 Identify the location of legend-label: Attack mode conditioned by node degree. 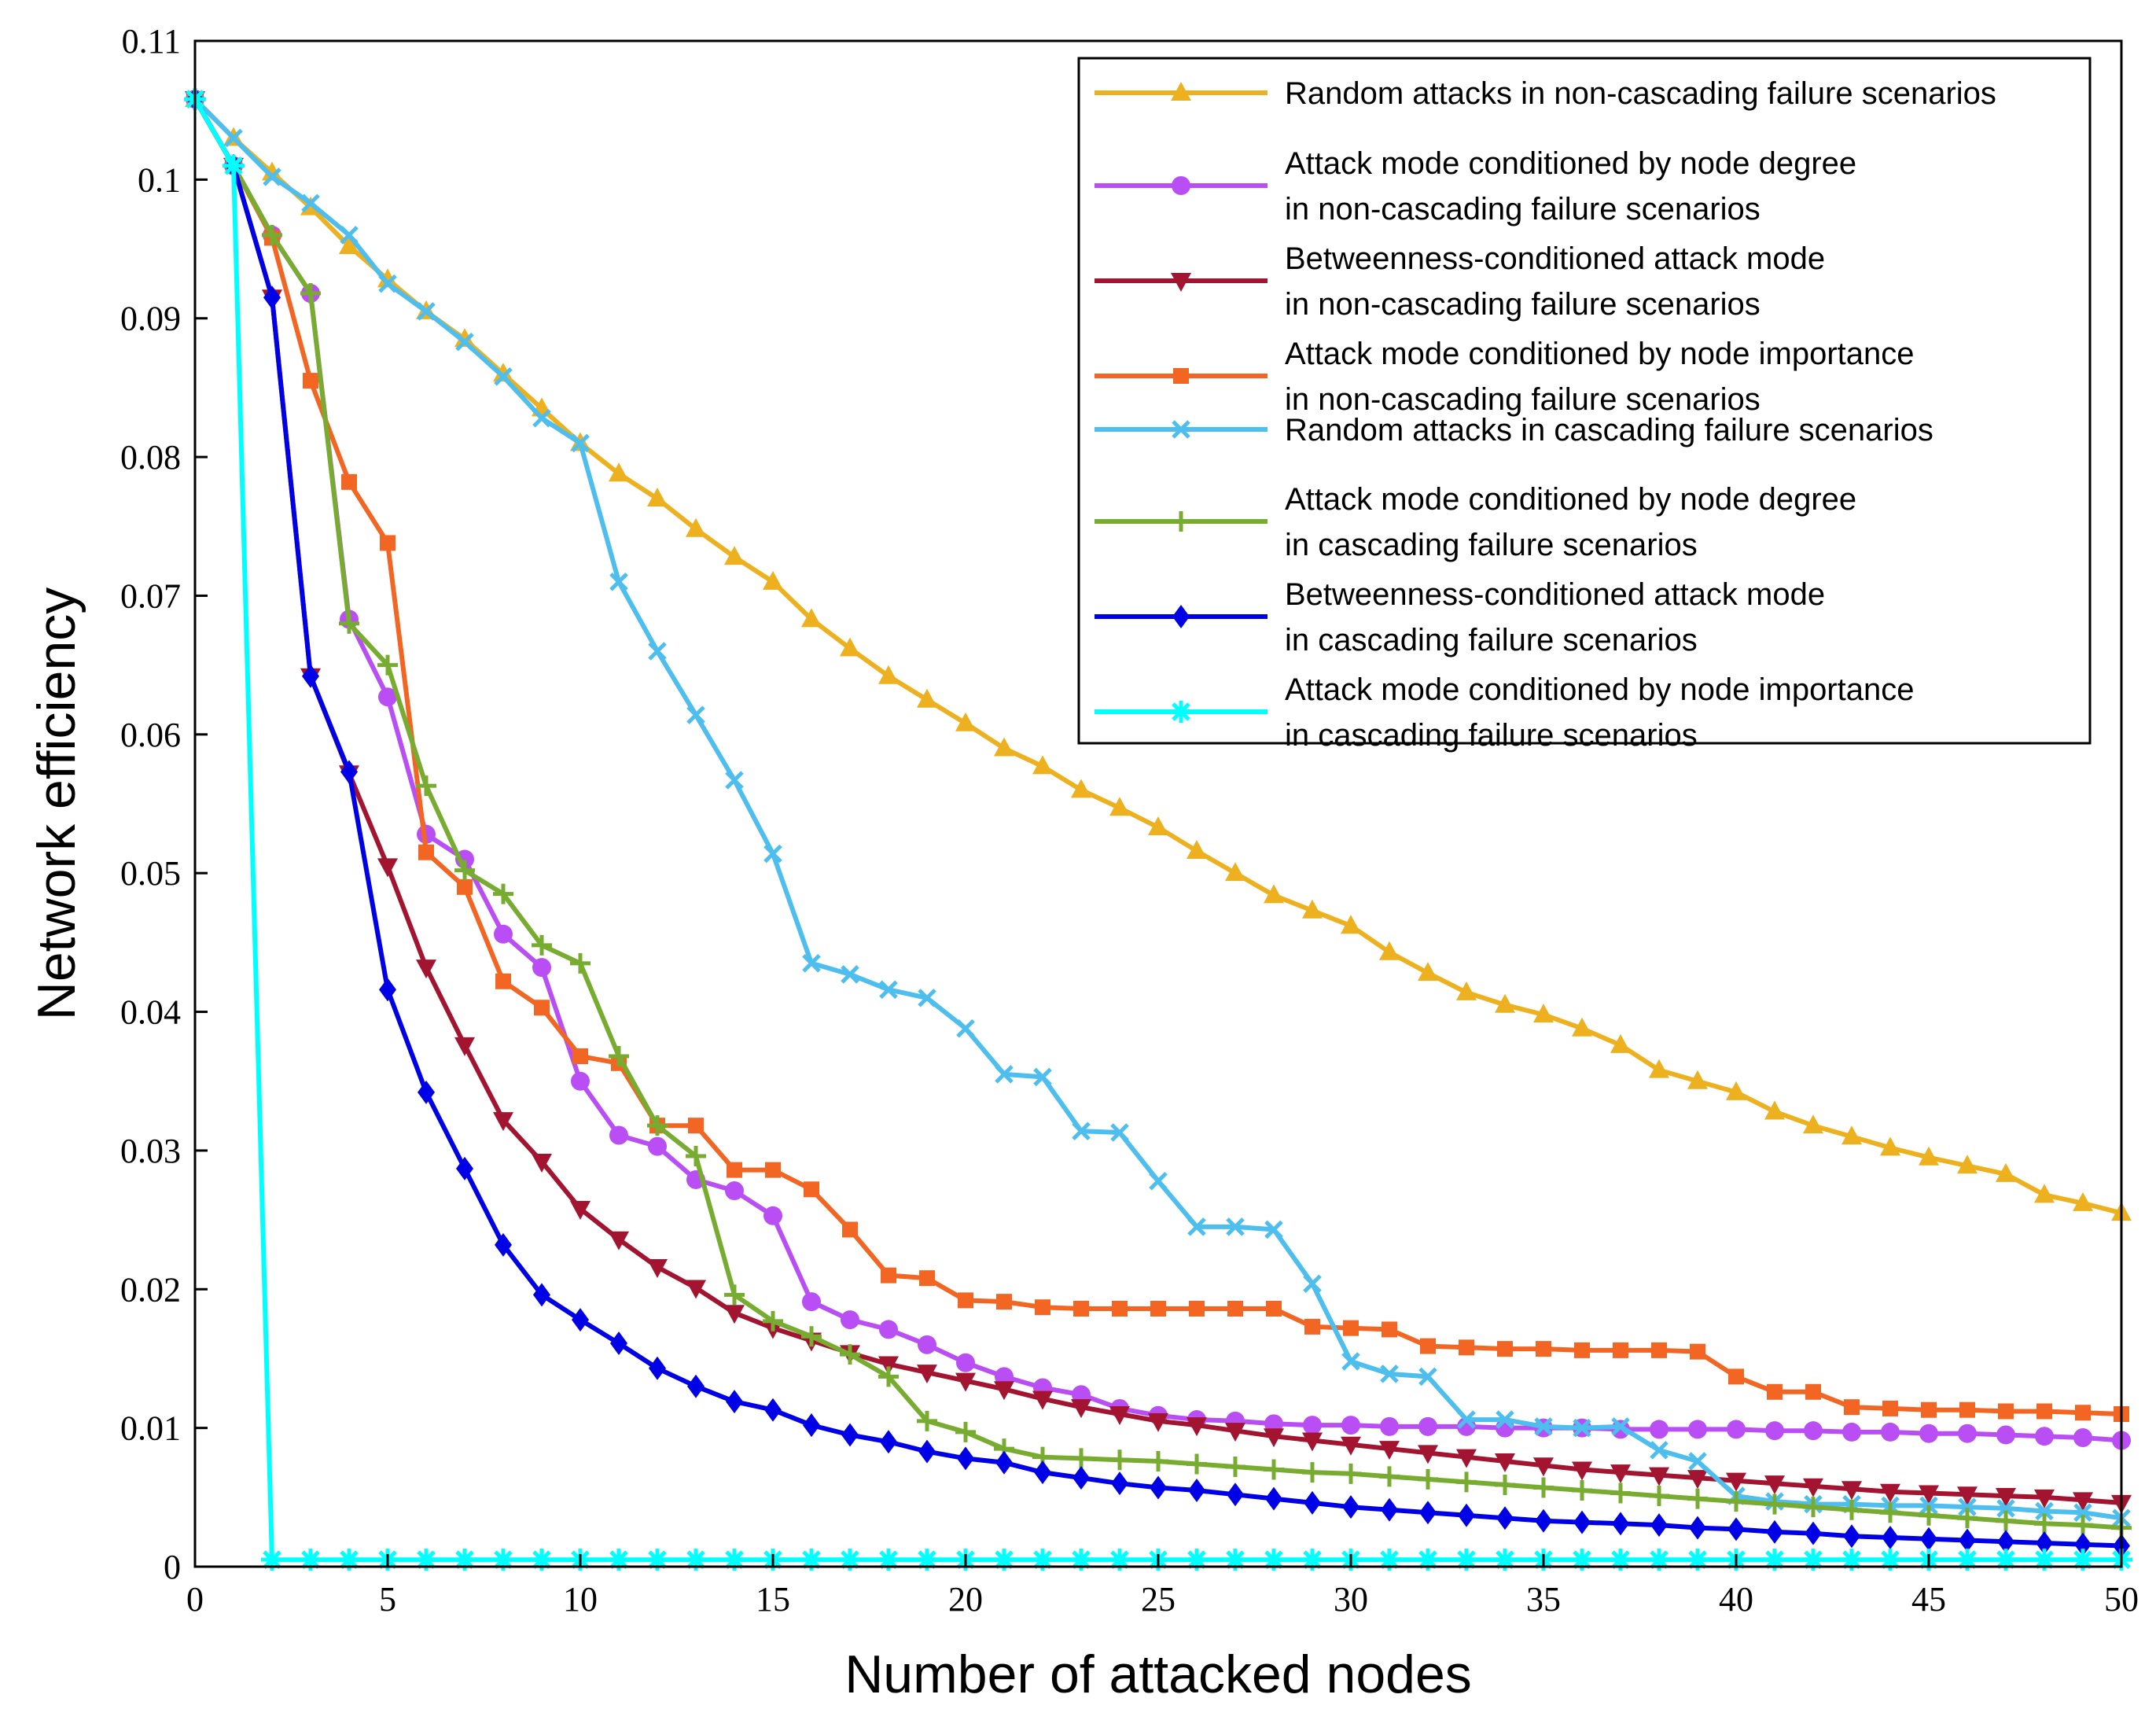
(1570, 163).